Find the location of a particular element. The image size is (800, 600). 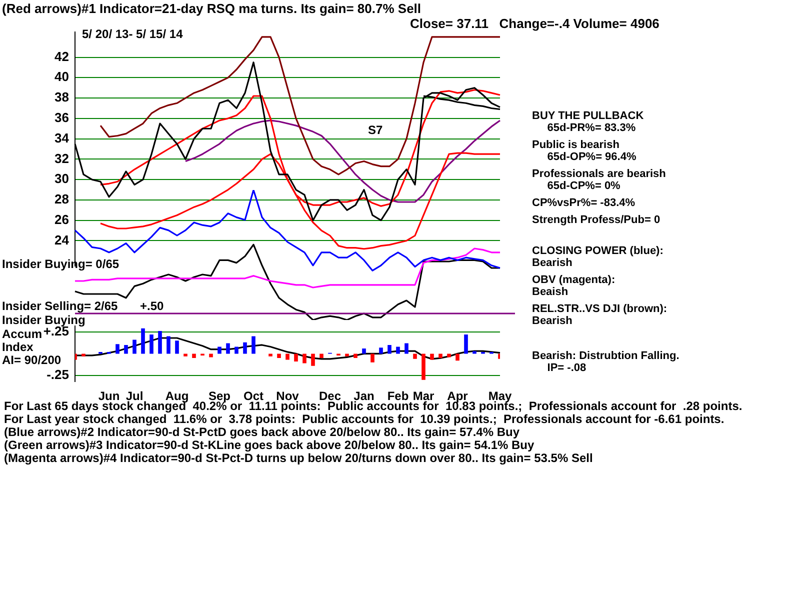

text: Bearish: Distrubtion Falling. IP= -.08 is located at coordinates (606, 362).